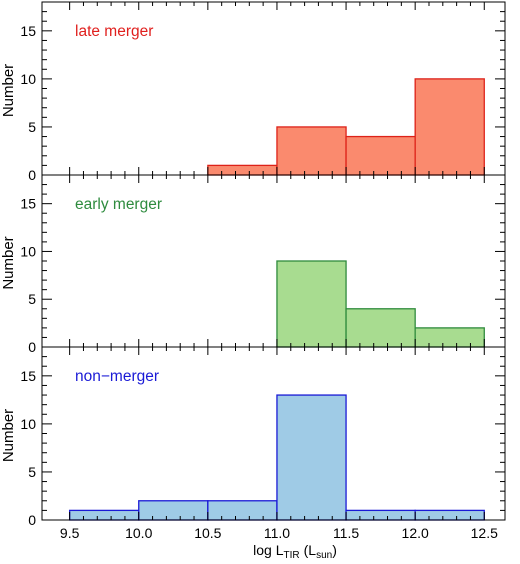  Describe the element at coordinates (334, 550) in the screenshot. I see `x-axis-label-unit-close: )` at that location.